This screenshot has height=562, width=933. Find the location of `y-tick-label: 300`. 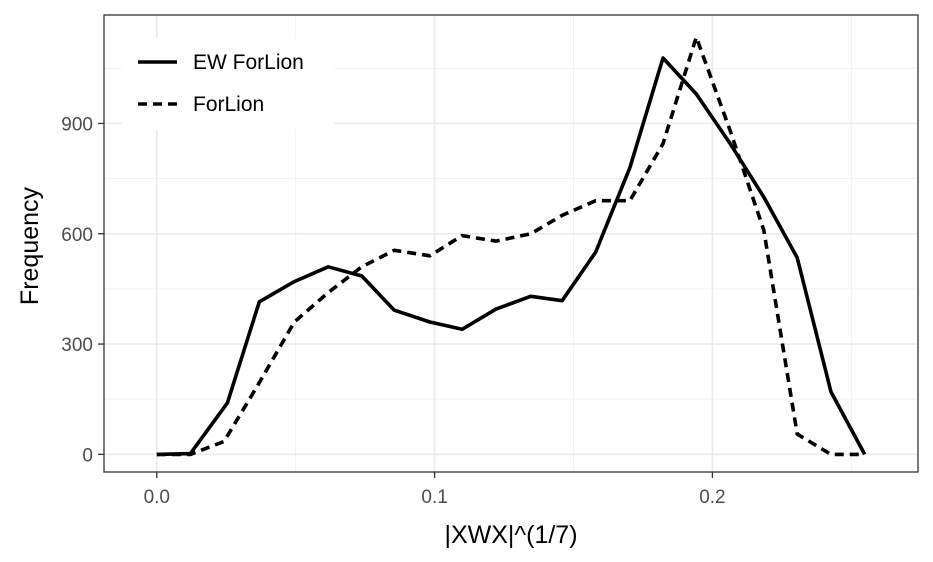

y-tick-label: 300 is located at coordinates (77, 345).